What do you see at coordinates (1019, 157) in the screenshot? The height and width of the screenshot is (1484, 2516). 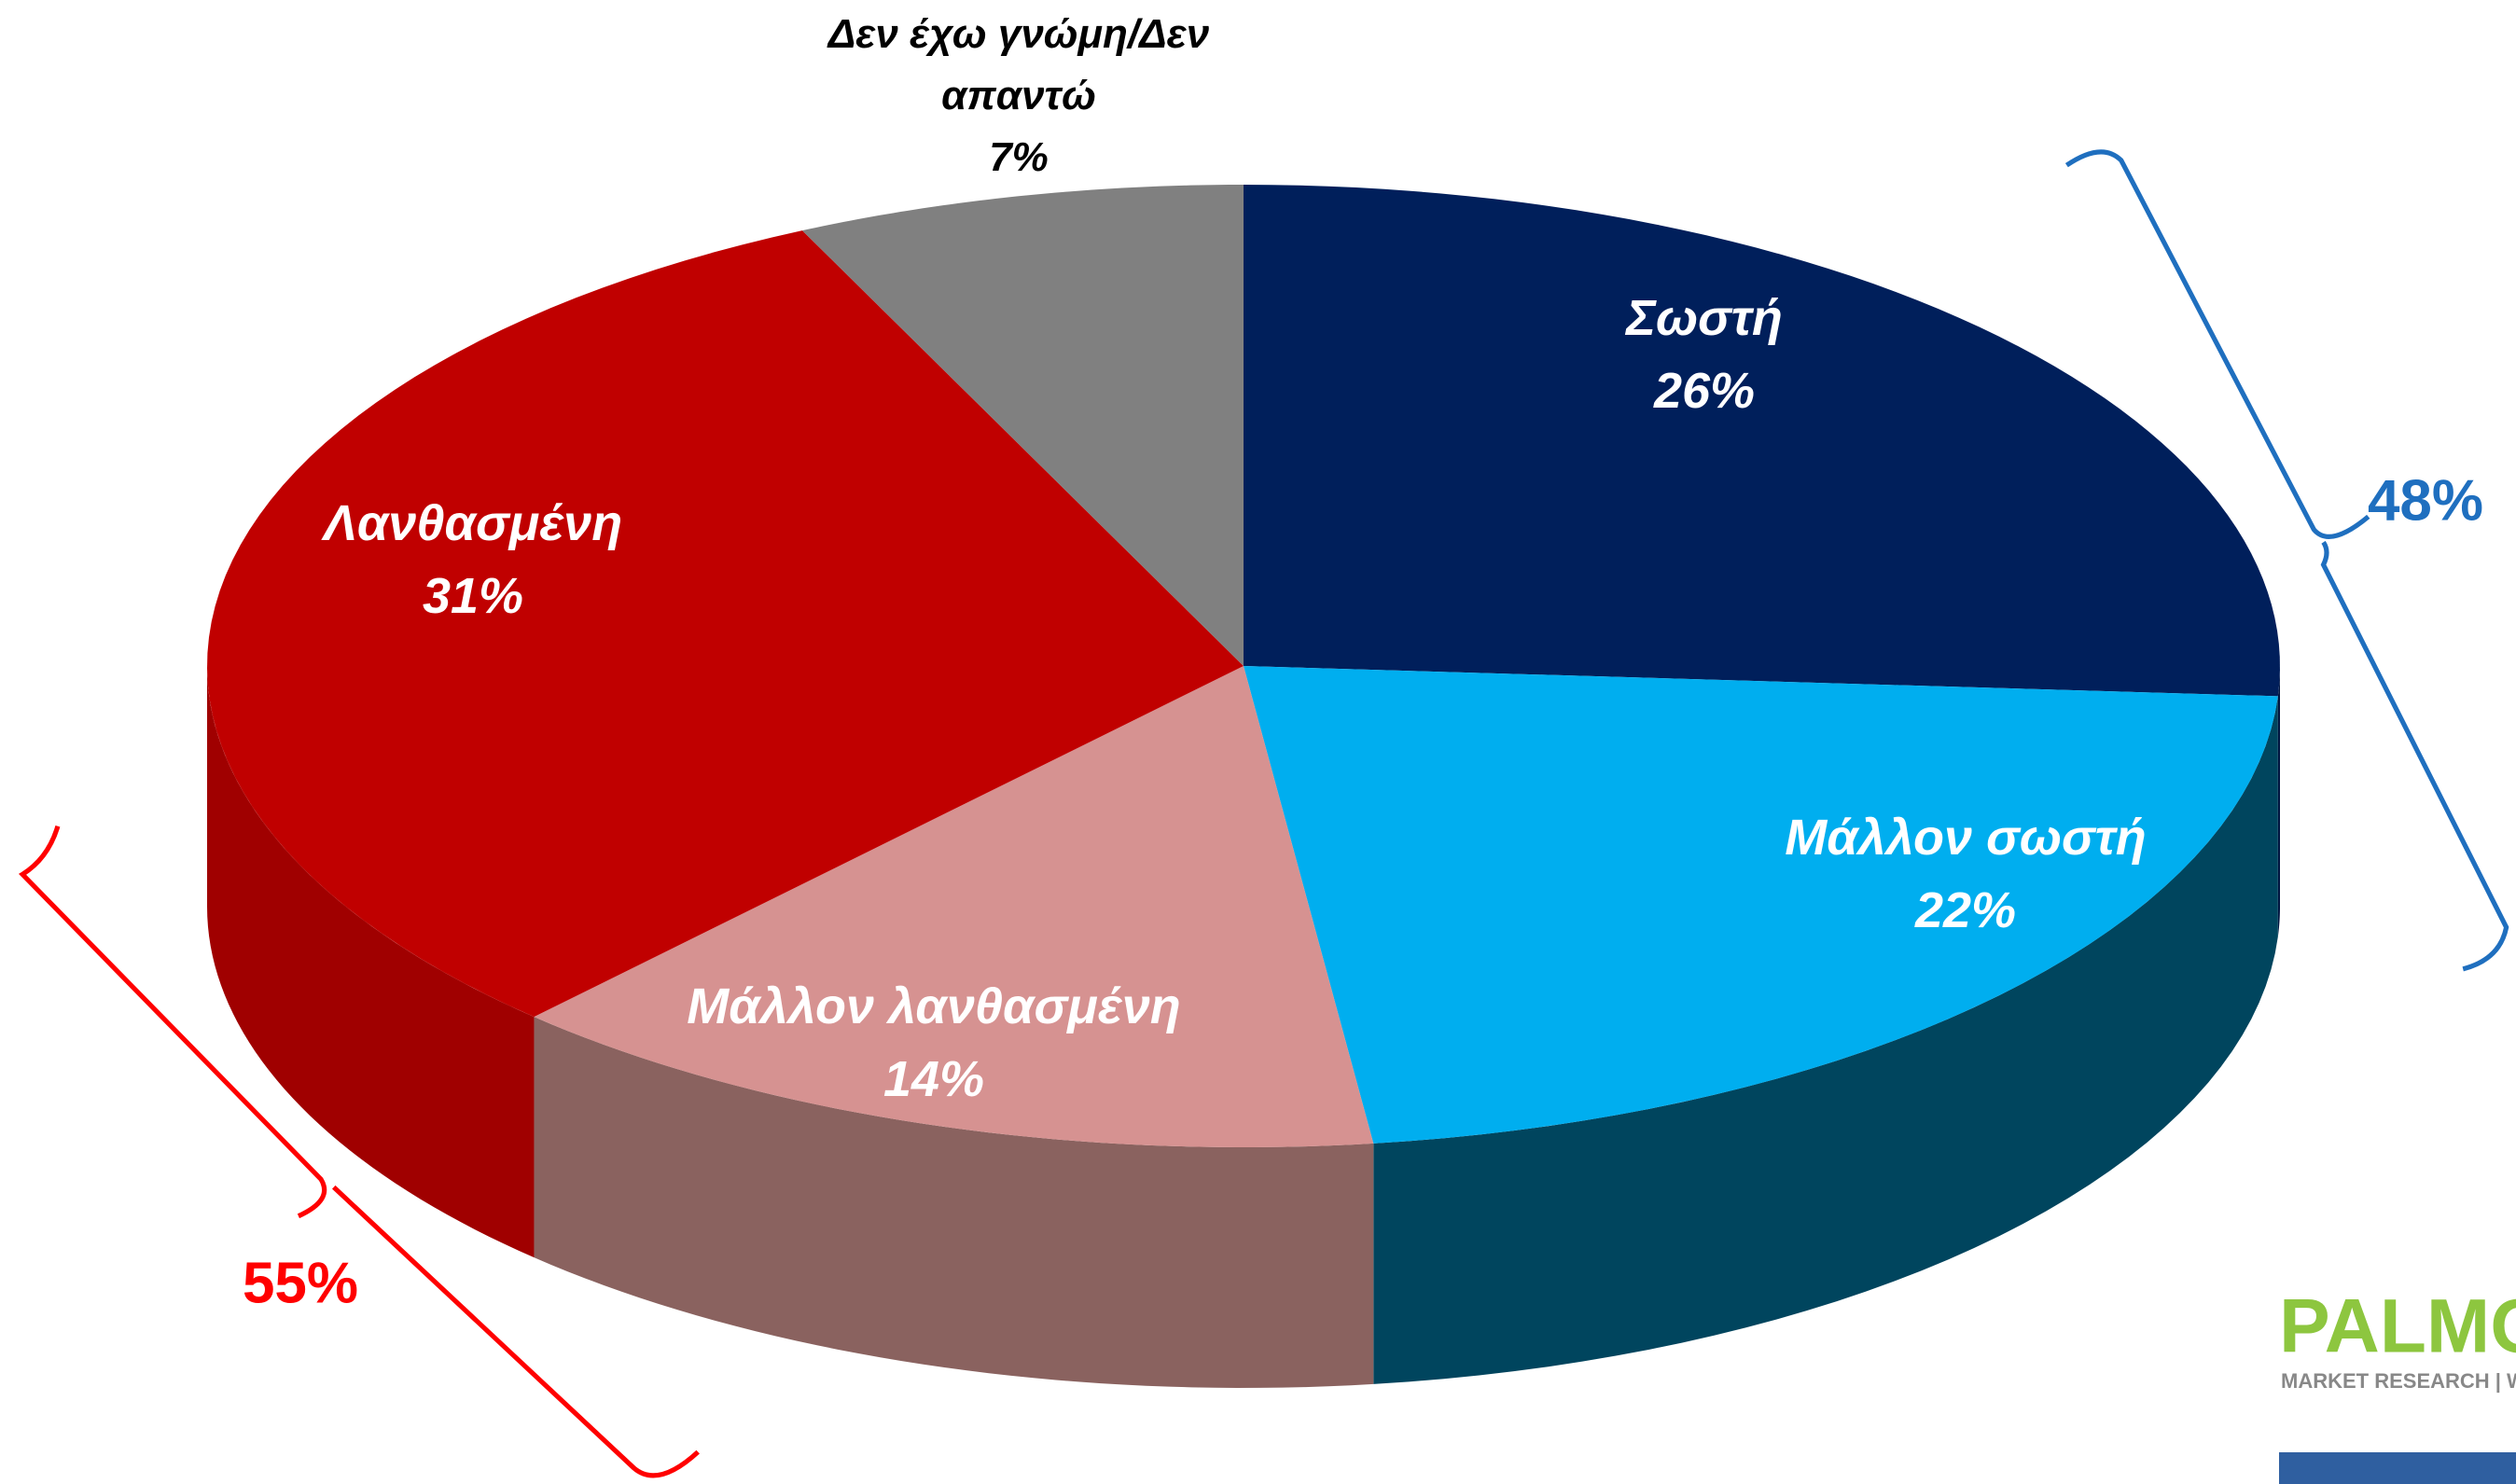 I see `value-label: 7%` at bounding box center [1019, 157].